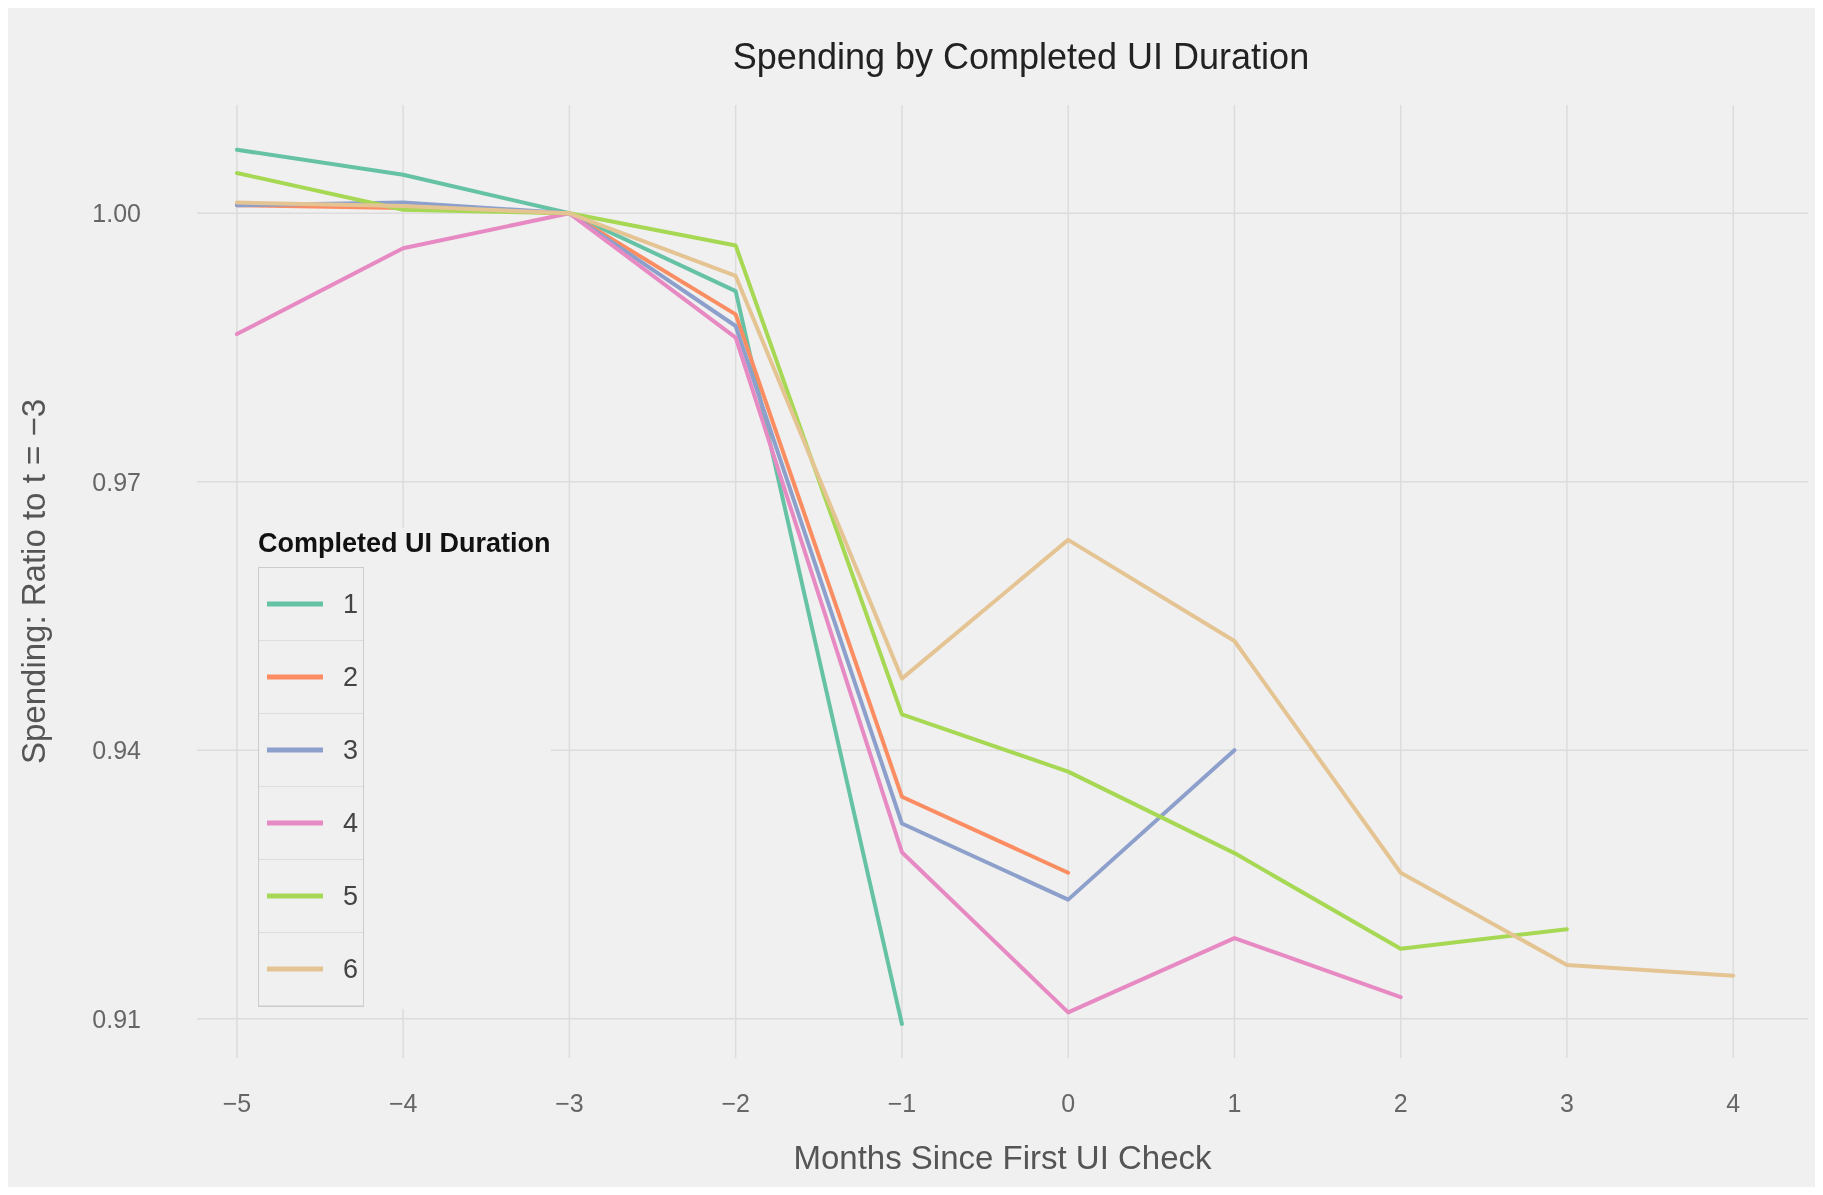 The width and height of the screenshot is (1823, 1195). I want to click on y-axis-title: Spending: Ratio to t = −3, so click(33, 581).